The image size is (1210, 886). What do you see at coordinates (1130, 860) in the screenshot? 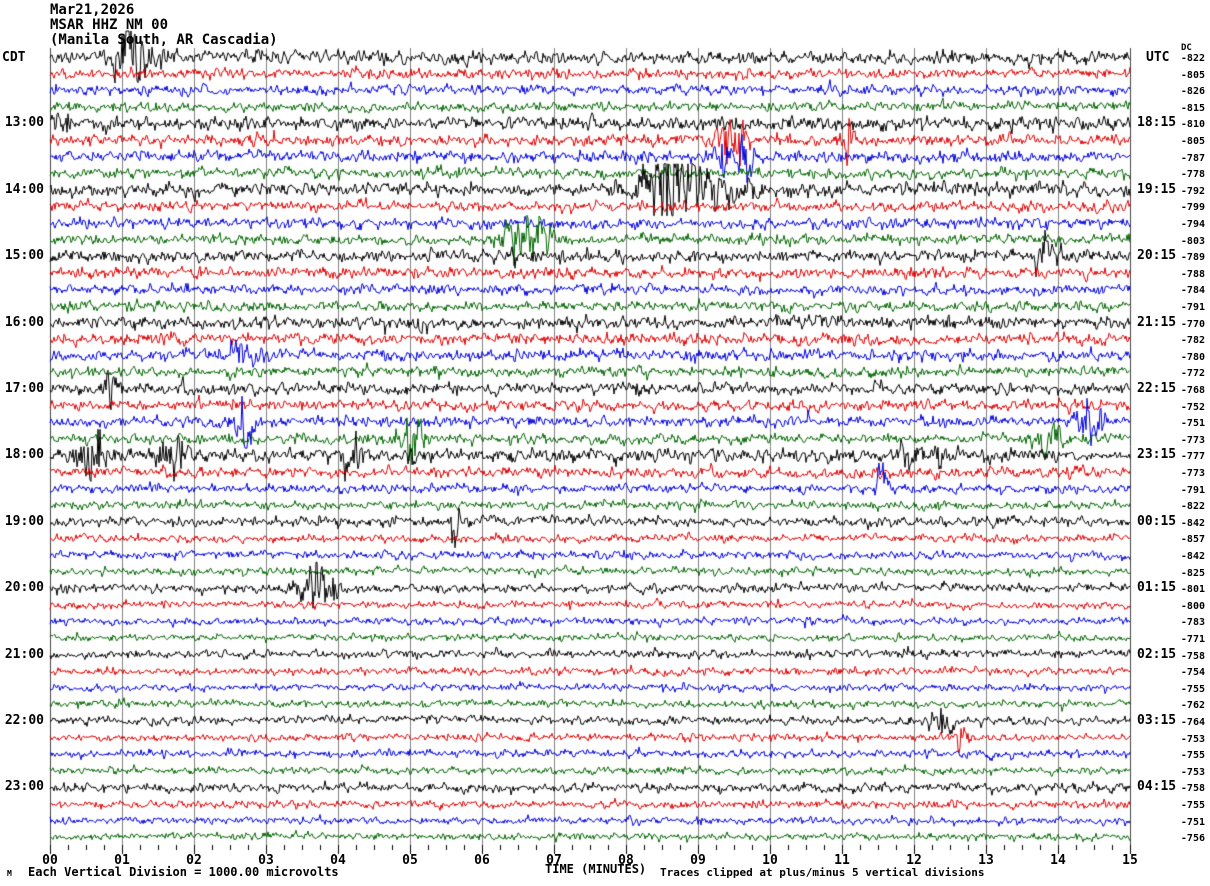
I see `x-tick-label: 15` at bounding box center [1130, 860].